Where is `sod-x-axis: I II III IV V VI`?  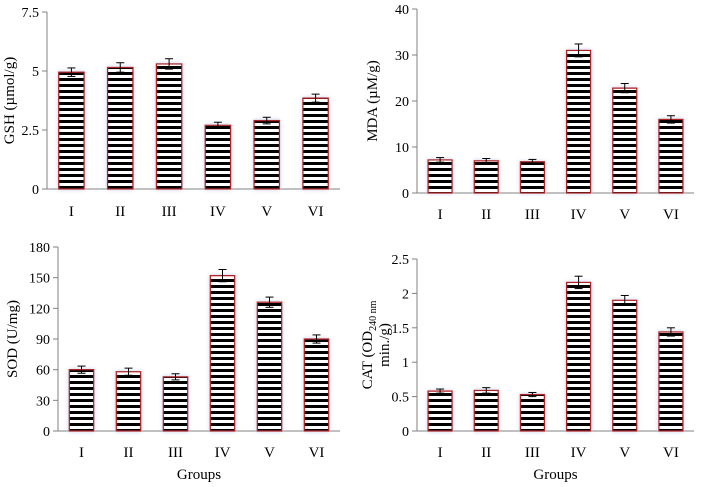
sod-x-axis: I II III IV V VI is located at coordinates (199, 445).